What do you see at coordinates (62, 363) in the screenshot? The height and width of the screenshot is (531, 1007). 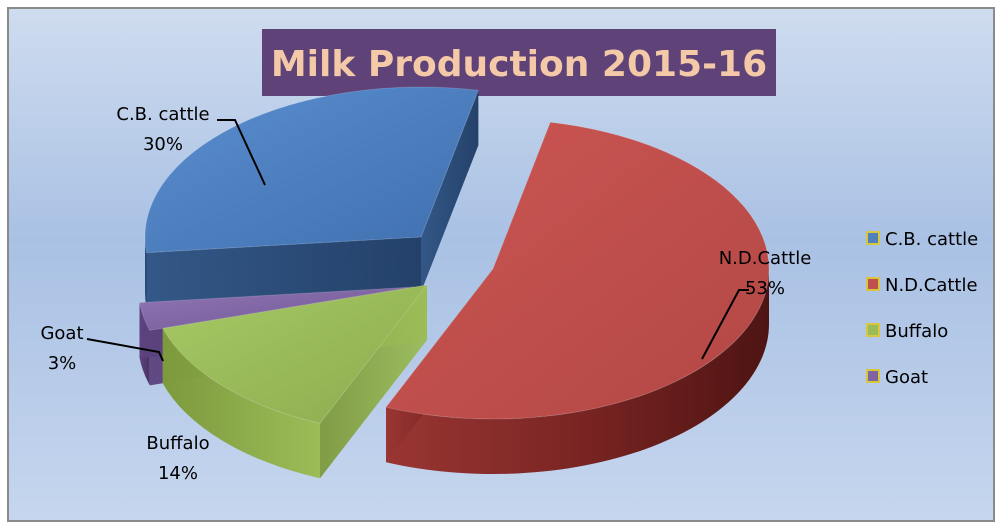 I see `data-label-value-3: 3%` at bounding box center [62, 363].